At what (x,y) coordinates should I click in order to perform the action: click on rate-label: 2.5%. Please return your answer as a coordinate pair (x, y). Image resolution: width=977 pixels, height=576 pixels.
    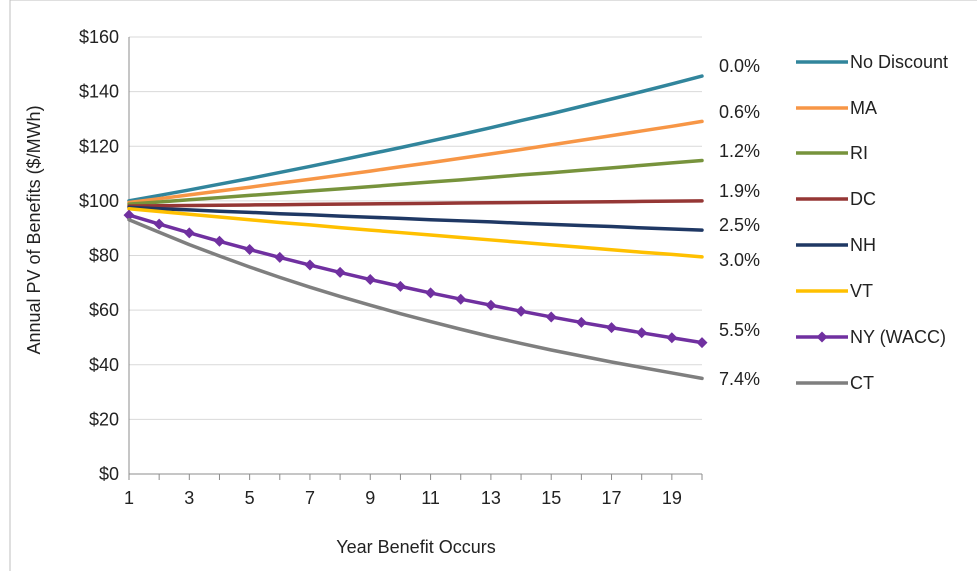
    Looking at the image, I should click on (739, 225).